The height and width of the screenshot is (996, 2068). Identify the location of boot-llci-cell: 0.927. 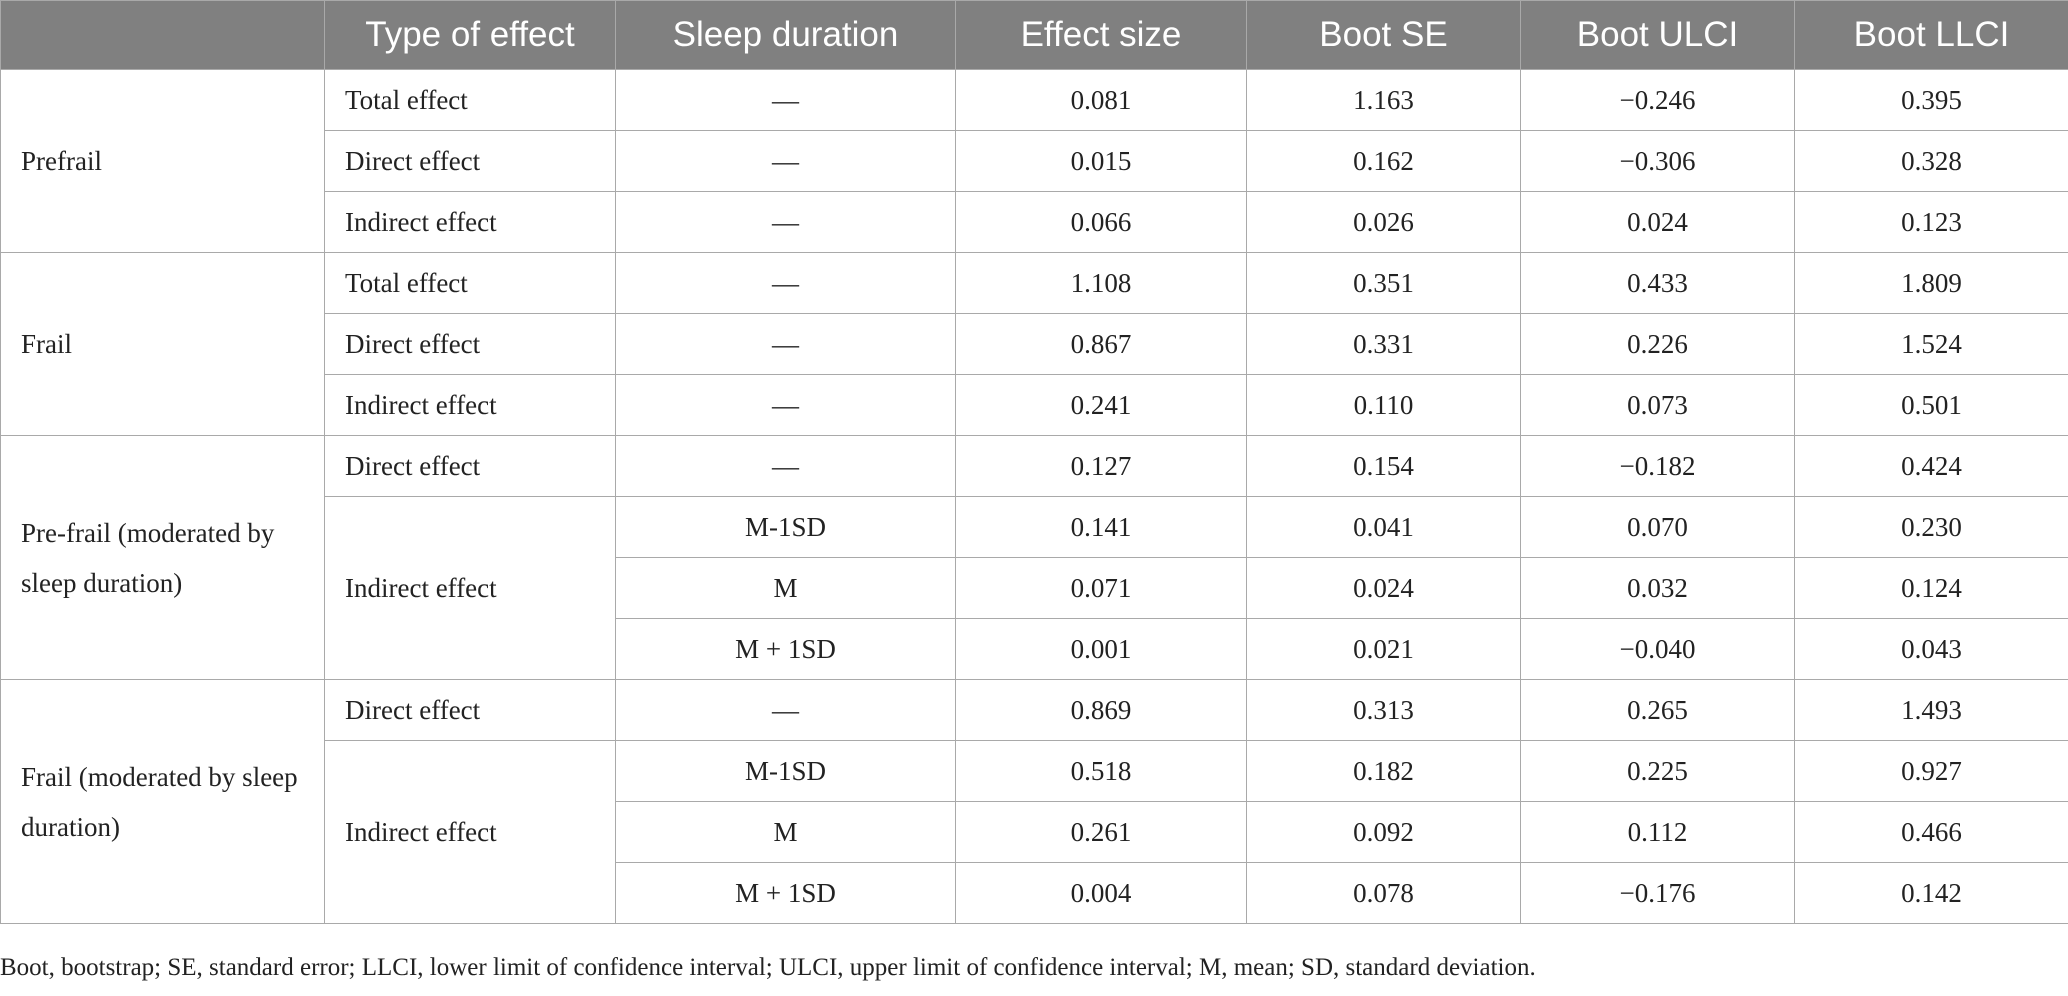
(1931, 771).